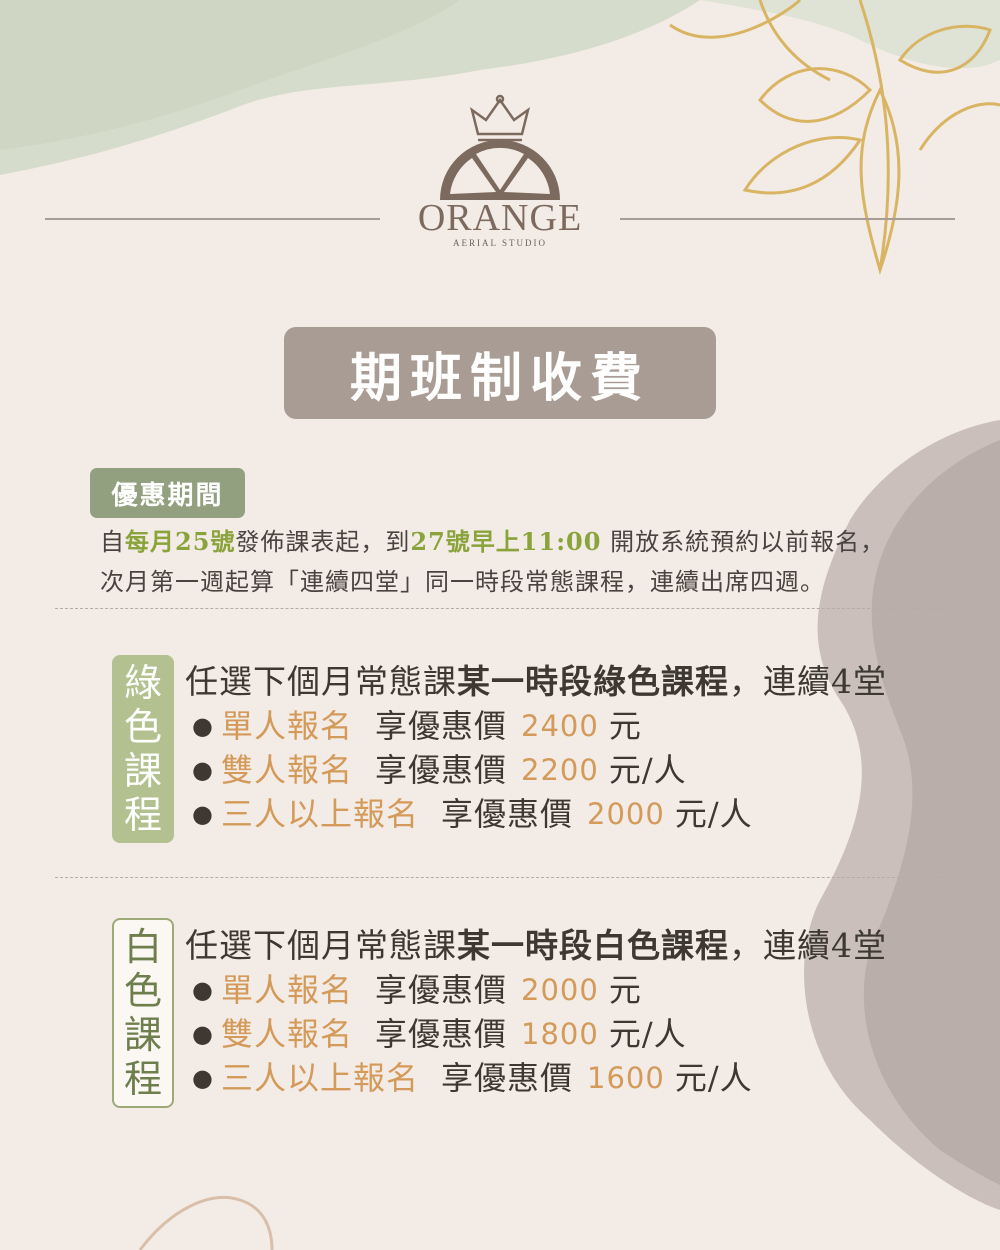  What do you see at coordinates (142, 947) in the screenshot?
I see `tag-char: 白` at bounding box center [142, 947].